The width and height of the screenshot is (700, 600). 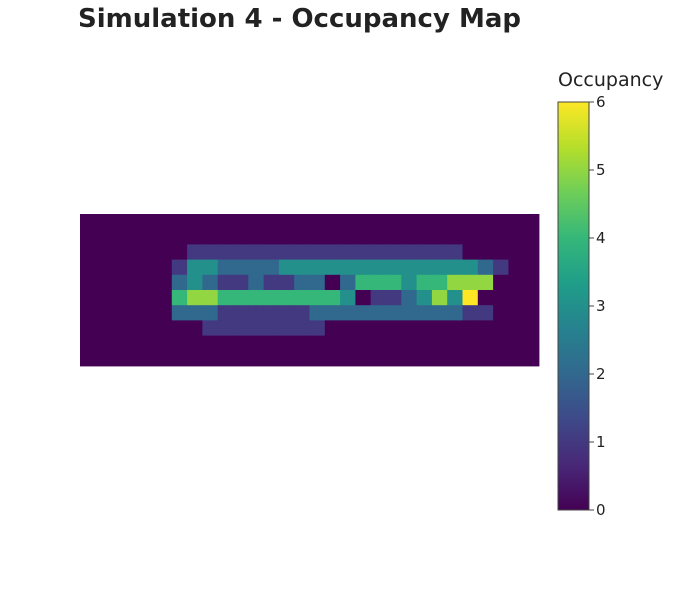 I want to click on colorbar-tick-label: 6, so click(x=601, y=102).